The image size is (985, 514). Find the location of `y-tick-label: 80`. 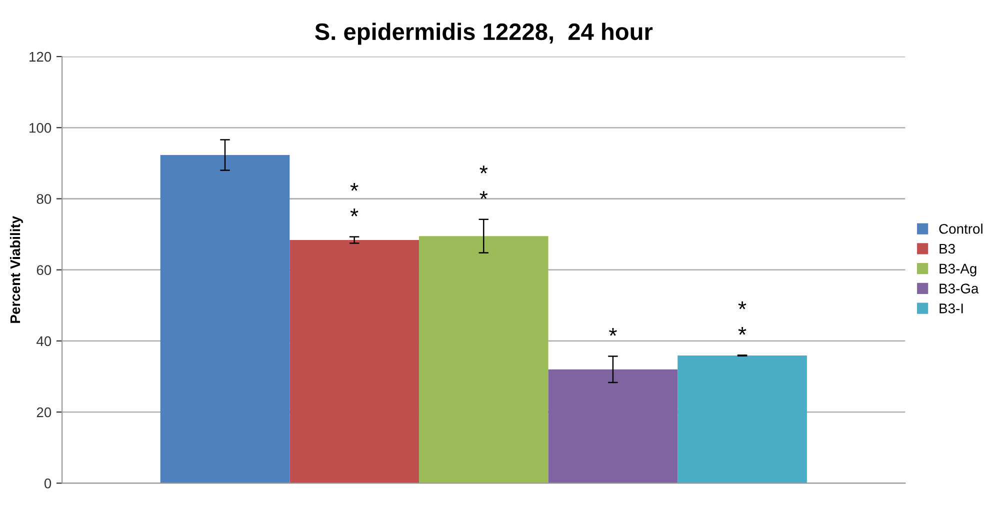

y-tick-label: 80 is located at coordinates (44, 199).